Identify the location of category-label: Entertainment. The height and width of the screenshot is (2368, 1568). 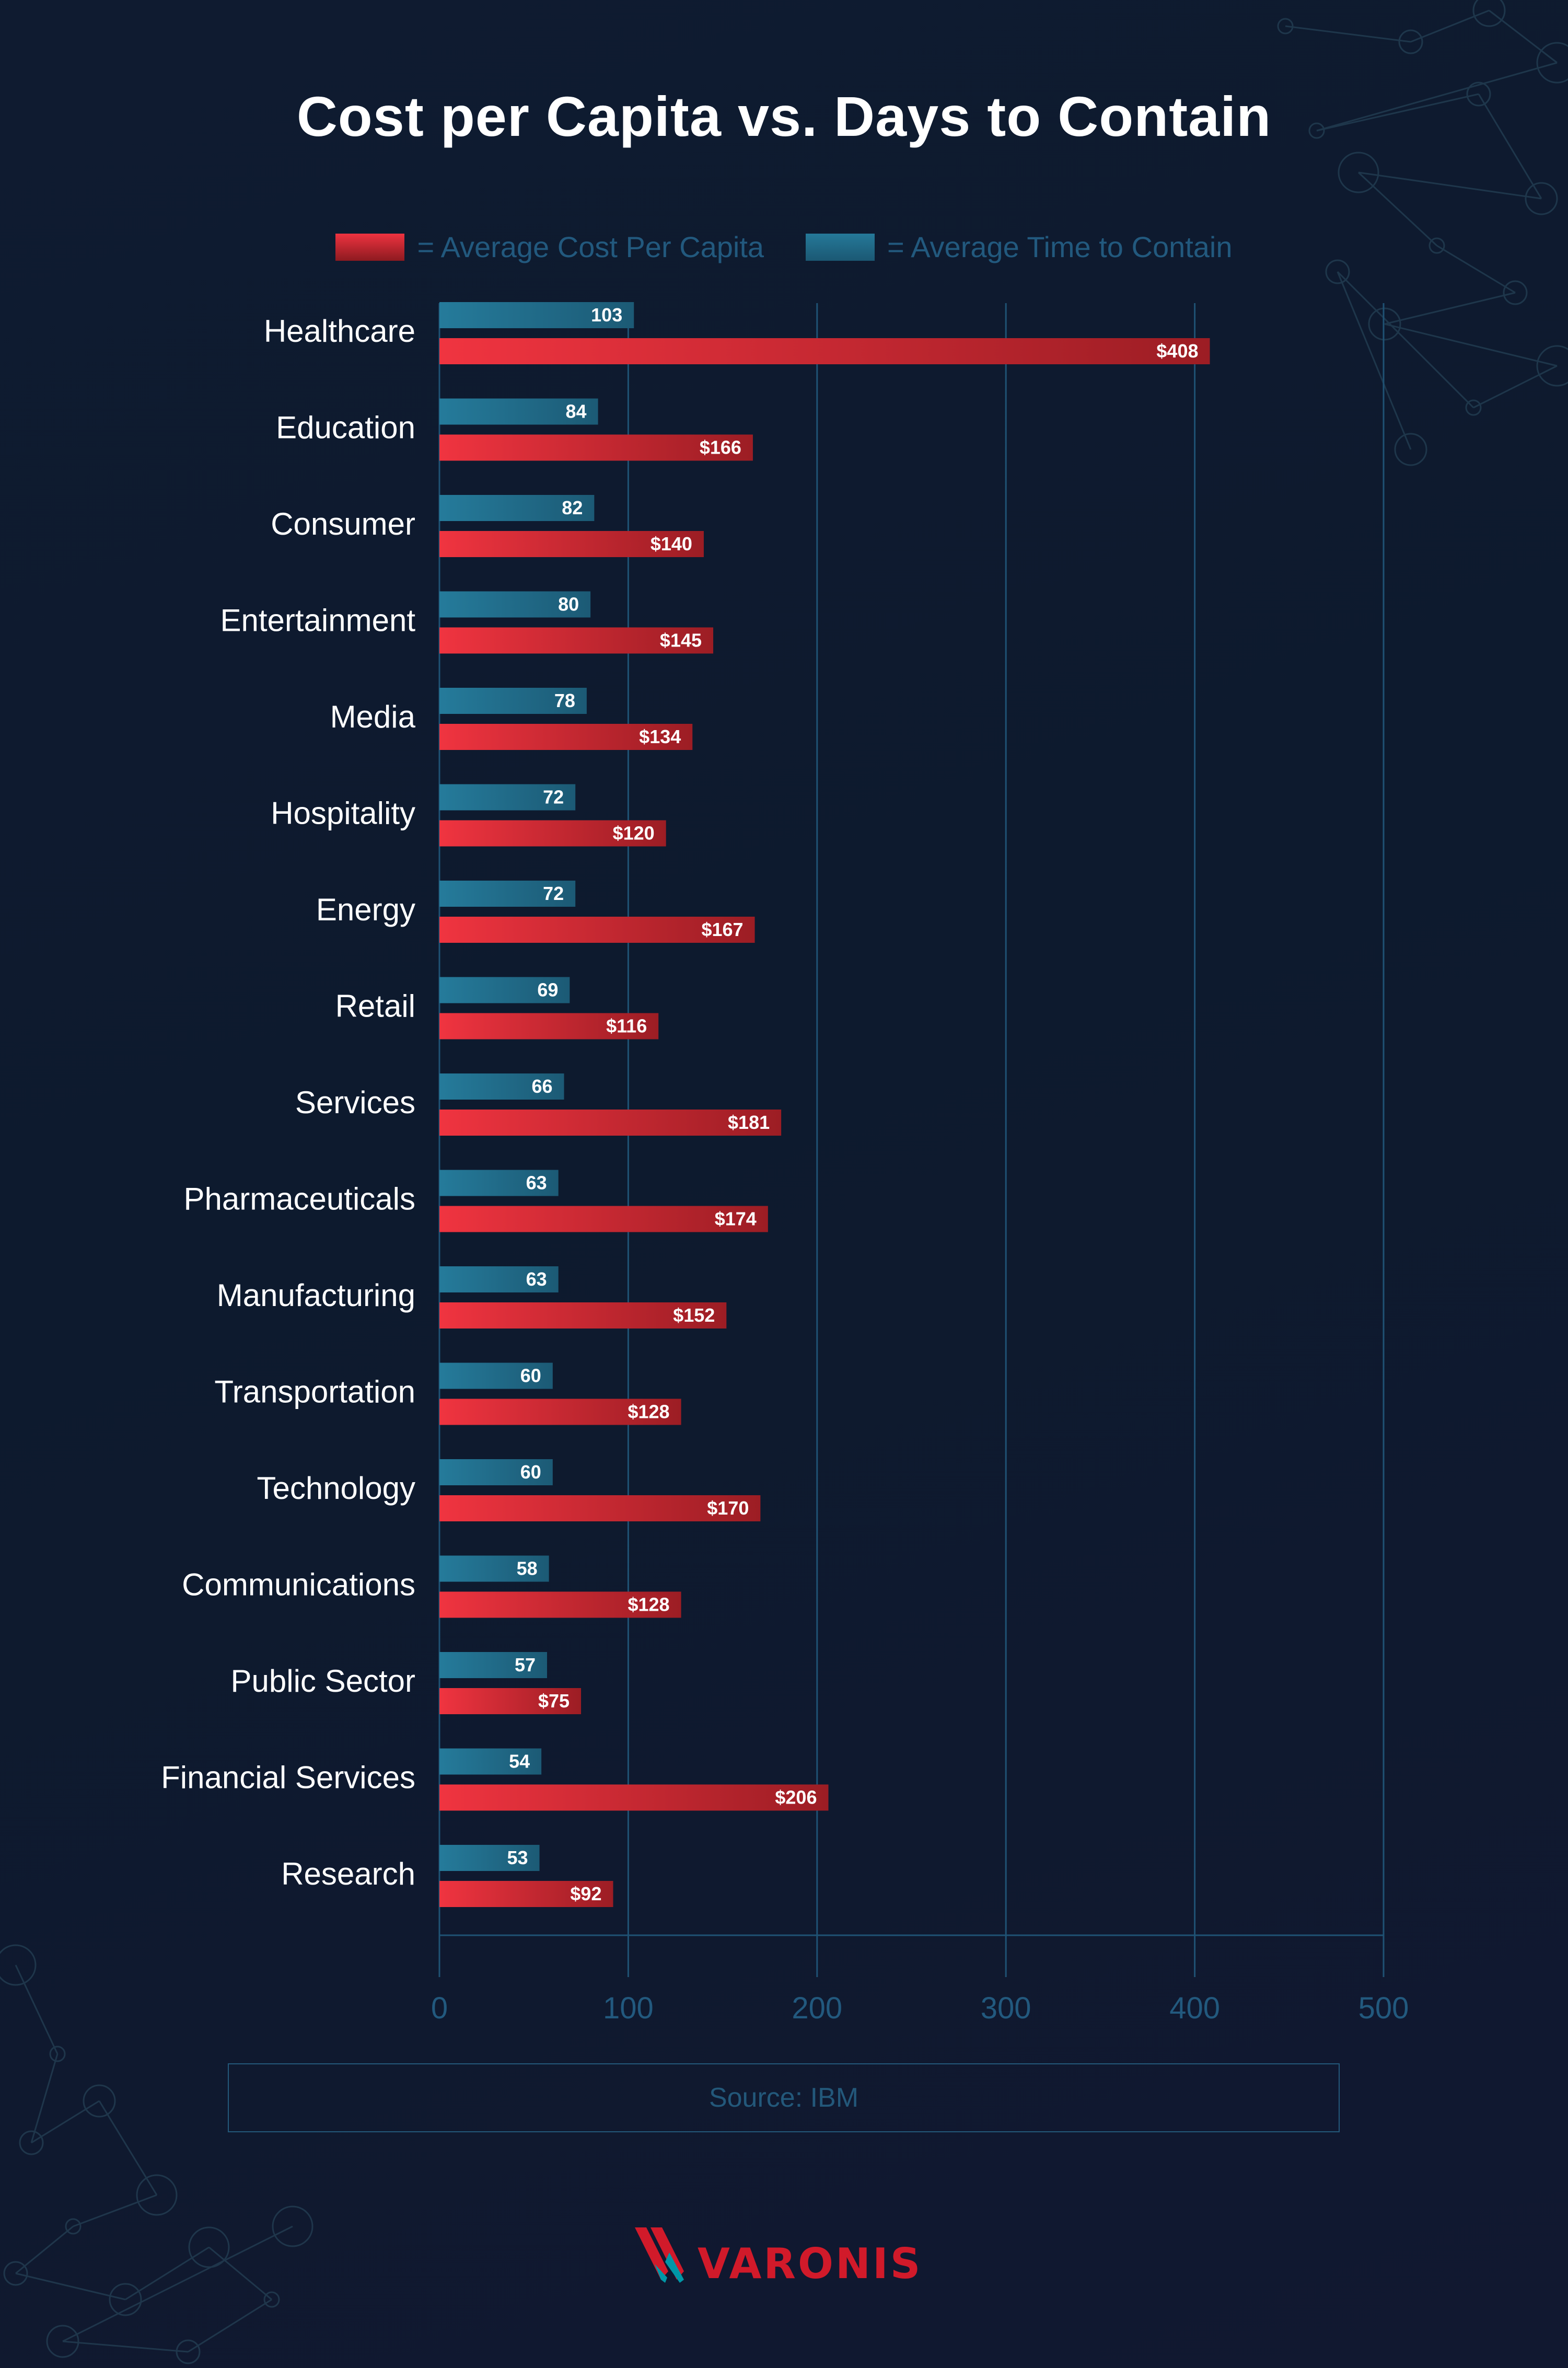
(317, 620).